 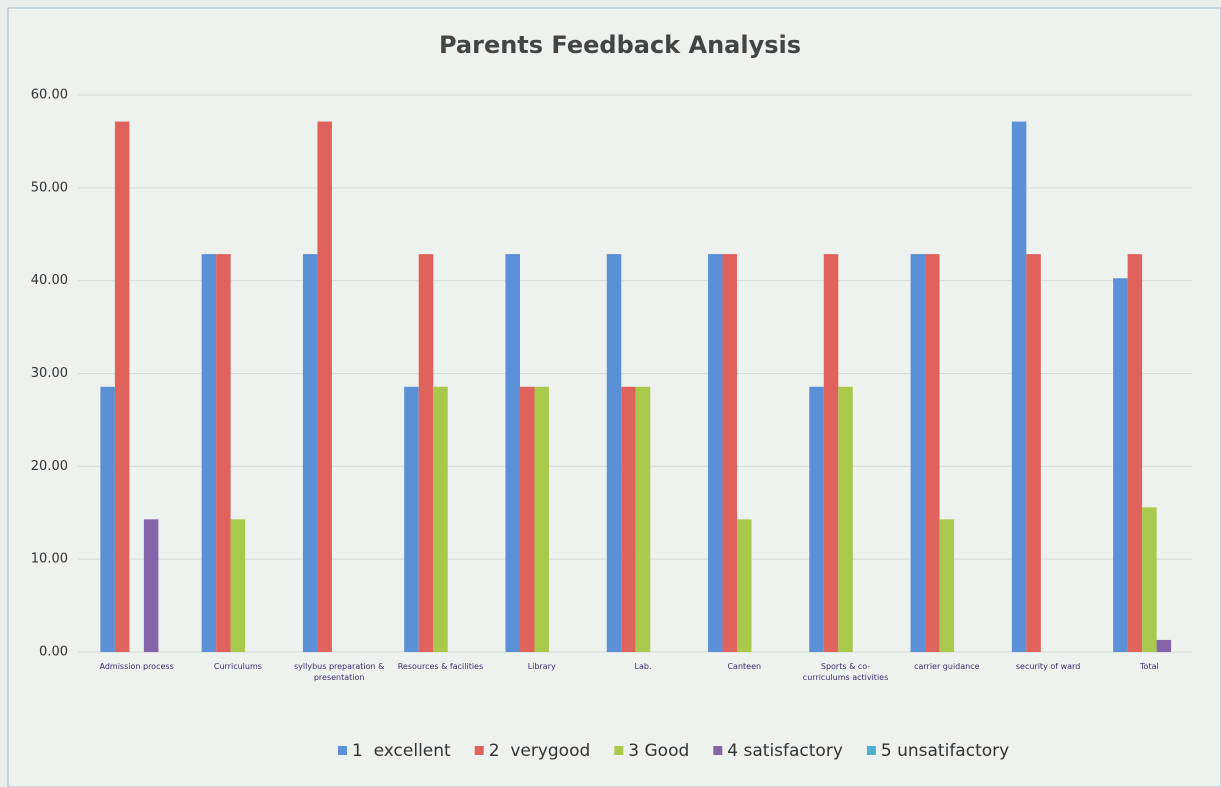 What do you see at coordinates (785, 751) in the screenshot?
I see `legend-label: 4 satisfactory` at bounding box center [785, 751].